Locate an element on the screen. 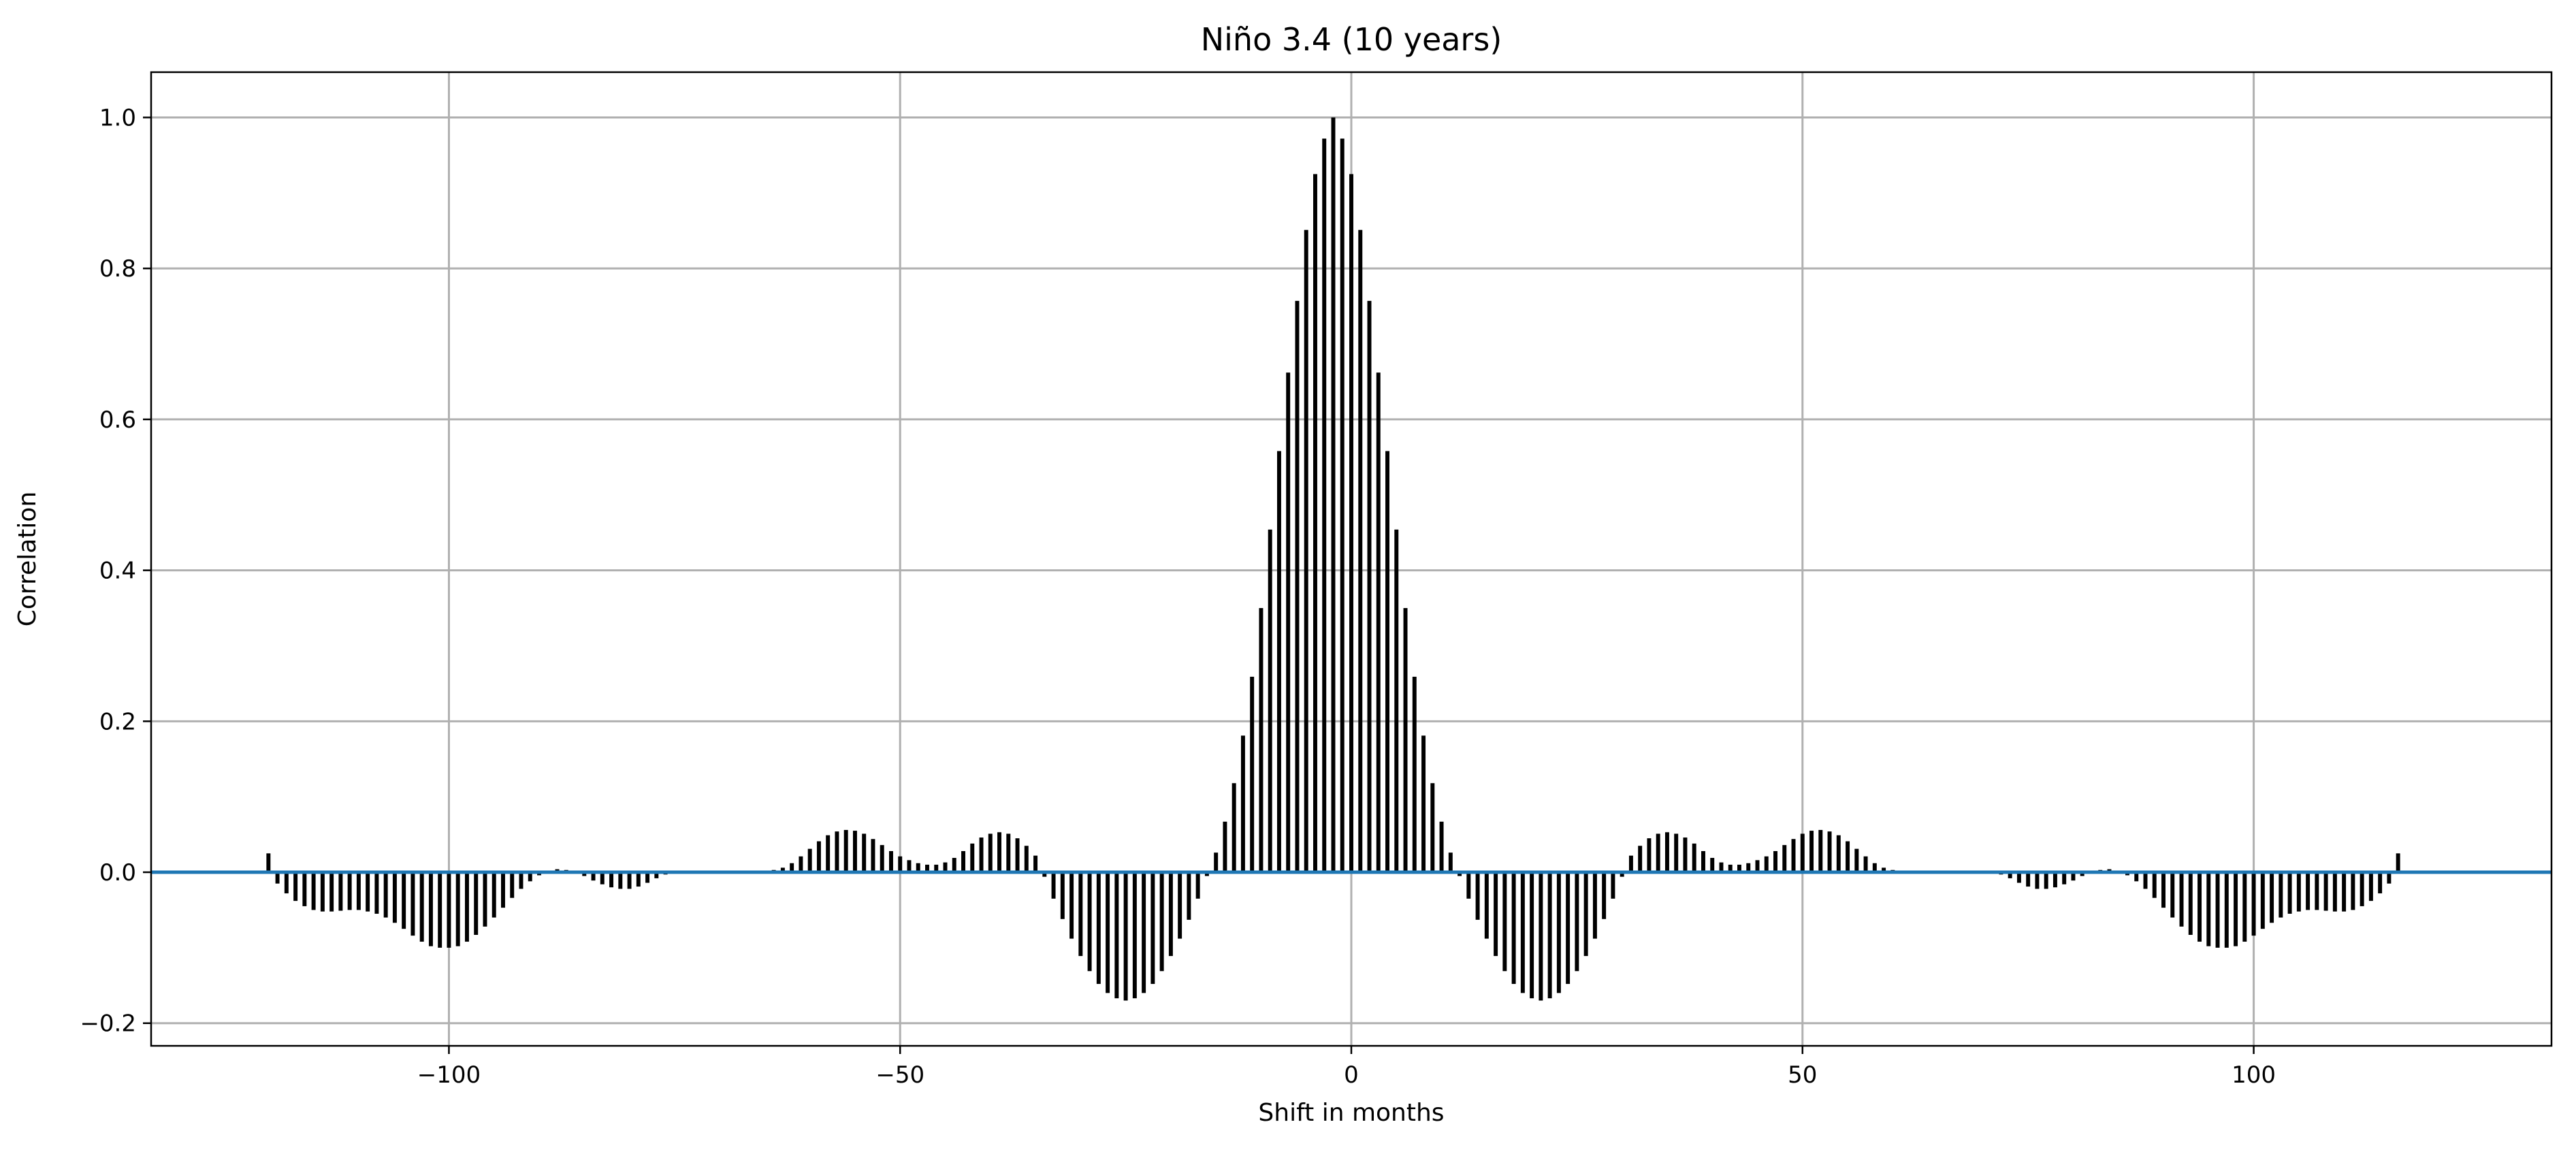 The width and height of the screenshot is (2576, 1150). y-axis-ticks: −0.2 0.0 0.2 0.4 0.6 0.8 1.0 is located at coordinates (116, 571).